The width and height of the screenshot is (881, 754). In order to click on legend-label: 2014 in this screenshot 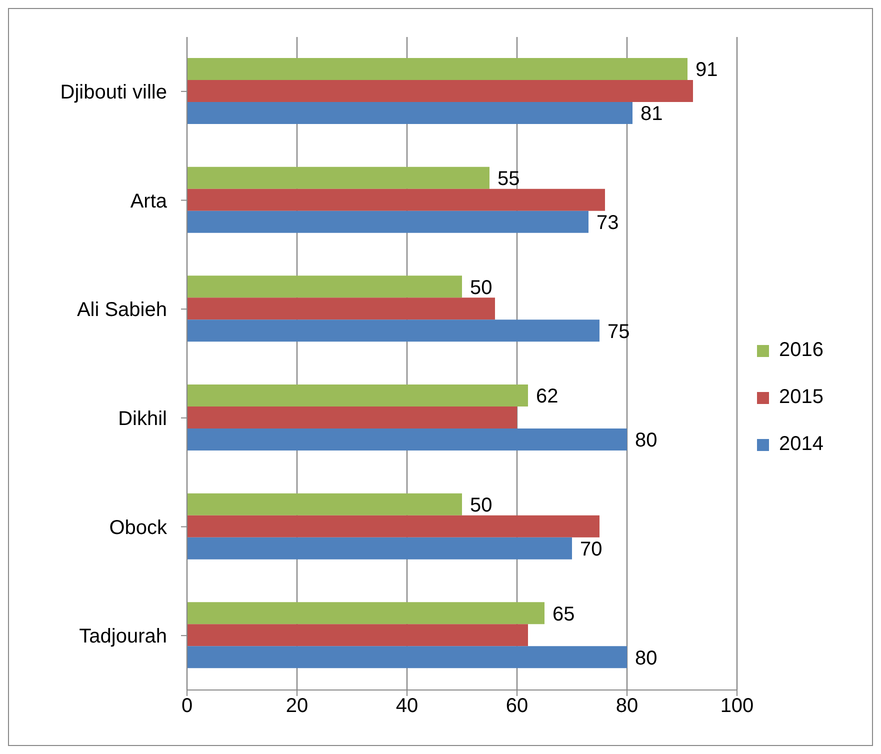, I will do `click(801, 444)`.